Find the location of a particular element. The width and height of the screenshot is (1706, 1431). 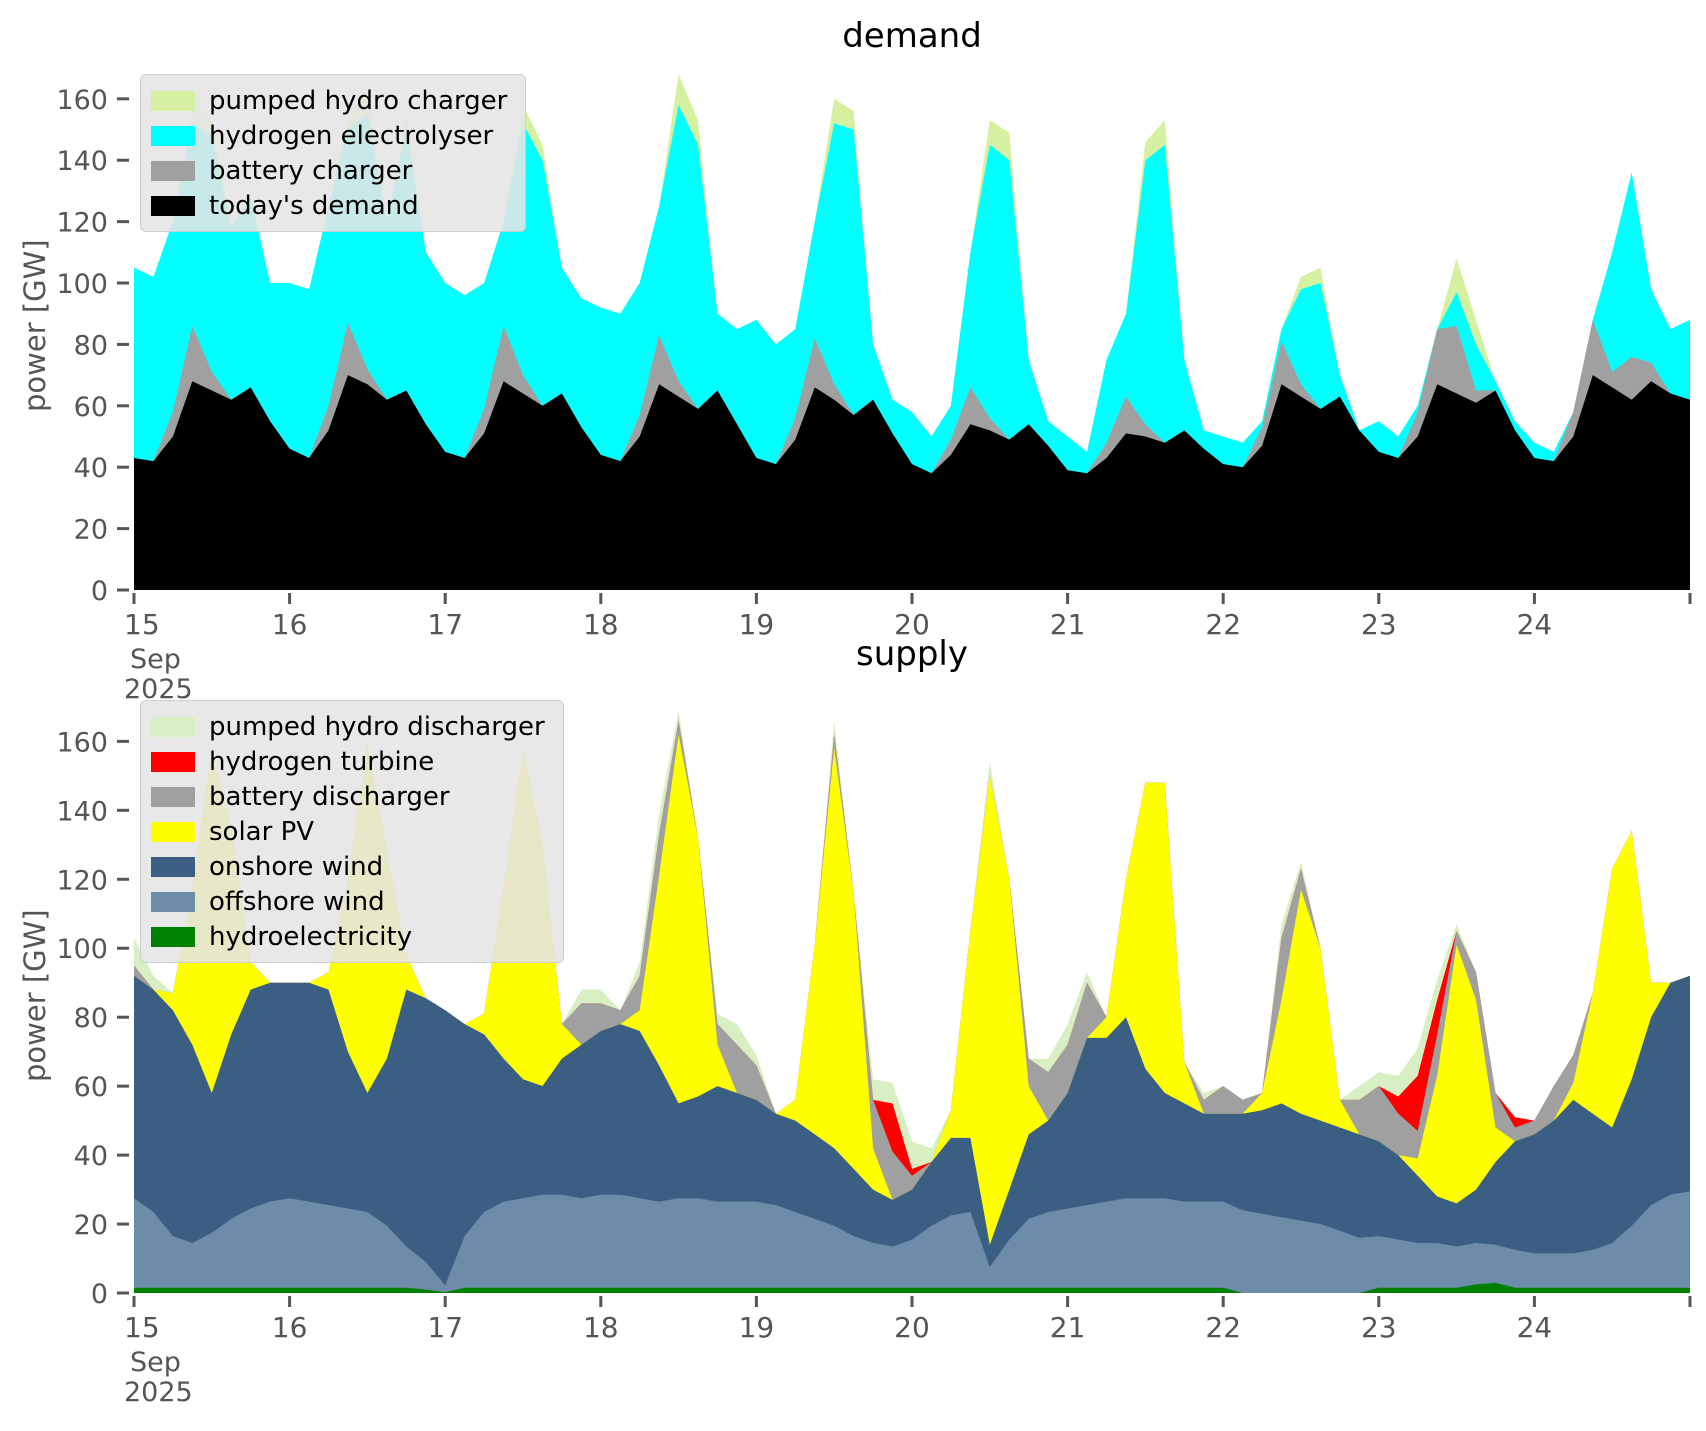

legend-label: hydrogen turbine is located at coordinates (322, 761).